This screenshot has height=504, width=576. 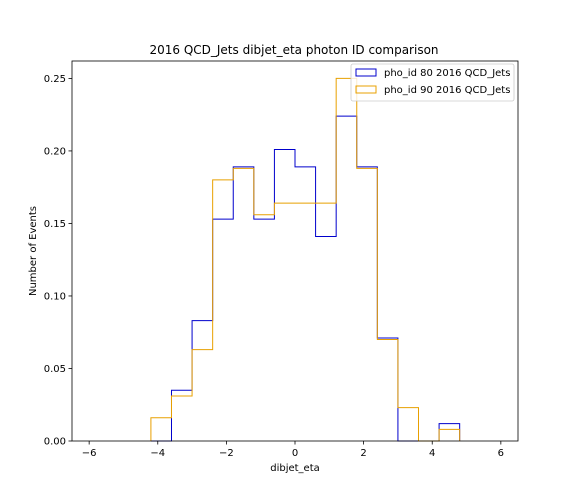 What do you see at coordinates (157, 453) in the screenshot?
I see `x-tick-label: −4` at bounding box center [157, 453].